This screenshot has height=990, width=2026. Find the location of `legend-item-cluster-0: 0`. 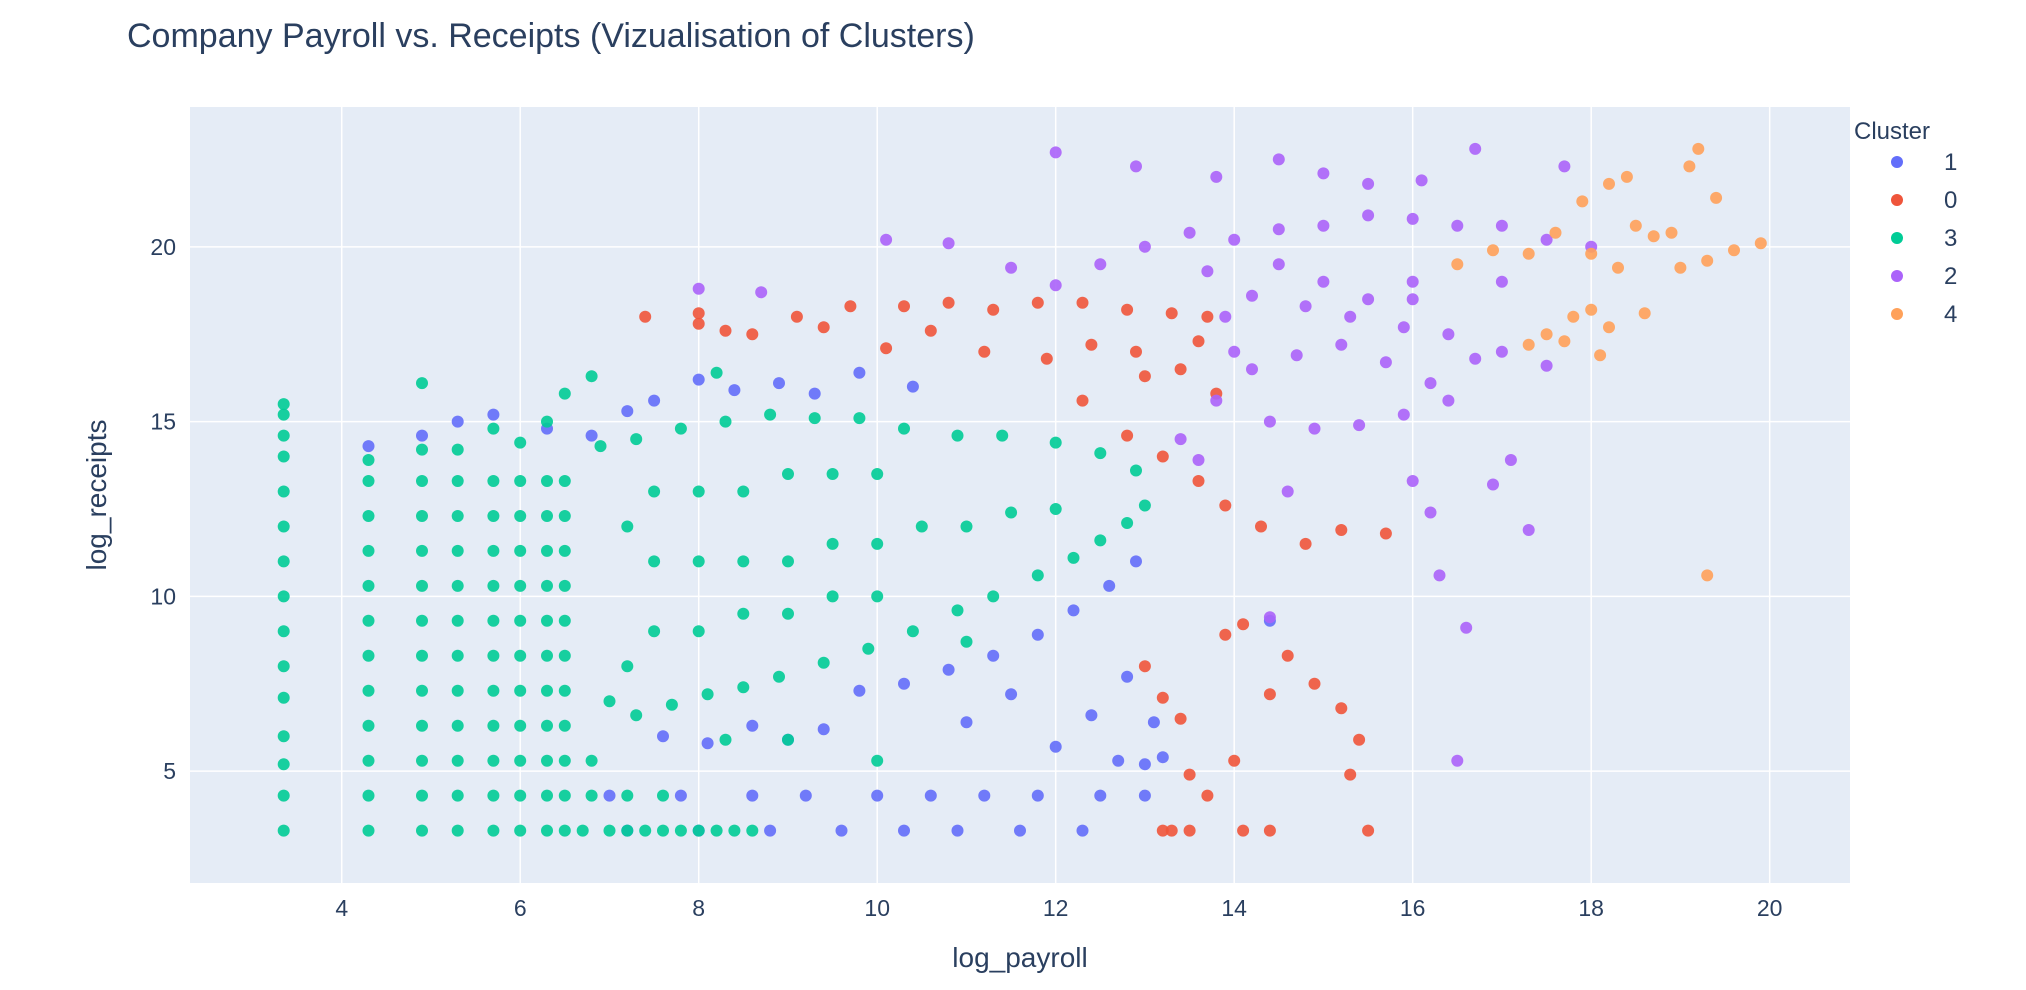

legend-item-cluster-0: 0 is located at coordinates (1924, 200).